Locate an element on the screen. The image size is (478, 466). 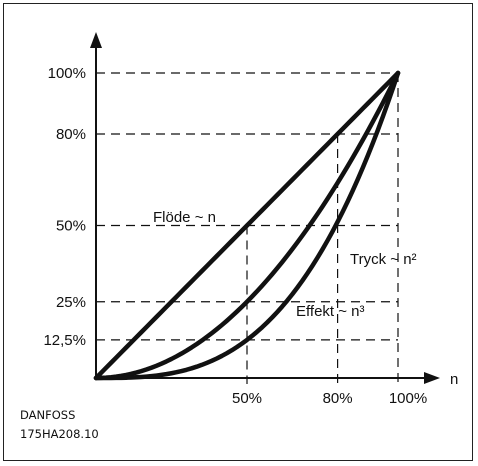
x-tick-label: 80% is located at coordinates (338, 398).